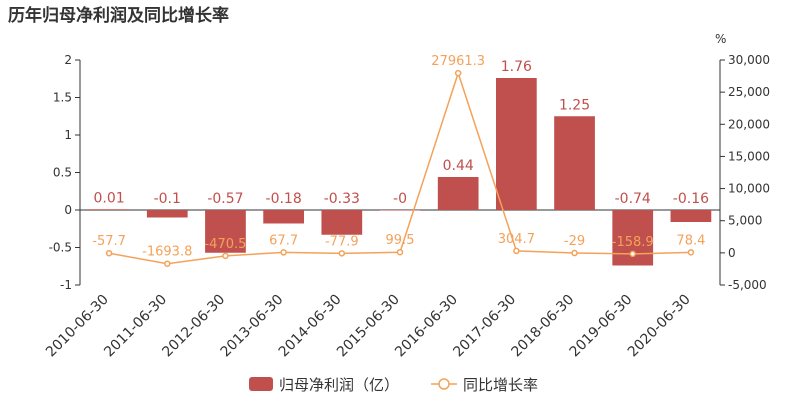 The width and height of the screenshot is (800, 400). What do you see at coordinates (690, 240) in the screenshot?
I see `line-value-label: 78.4` at bounding box center [690, 240].